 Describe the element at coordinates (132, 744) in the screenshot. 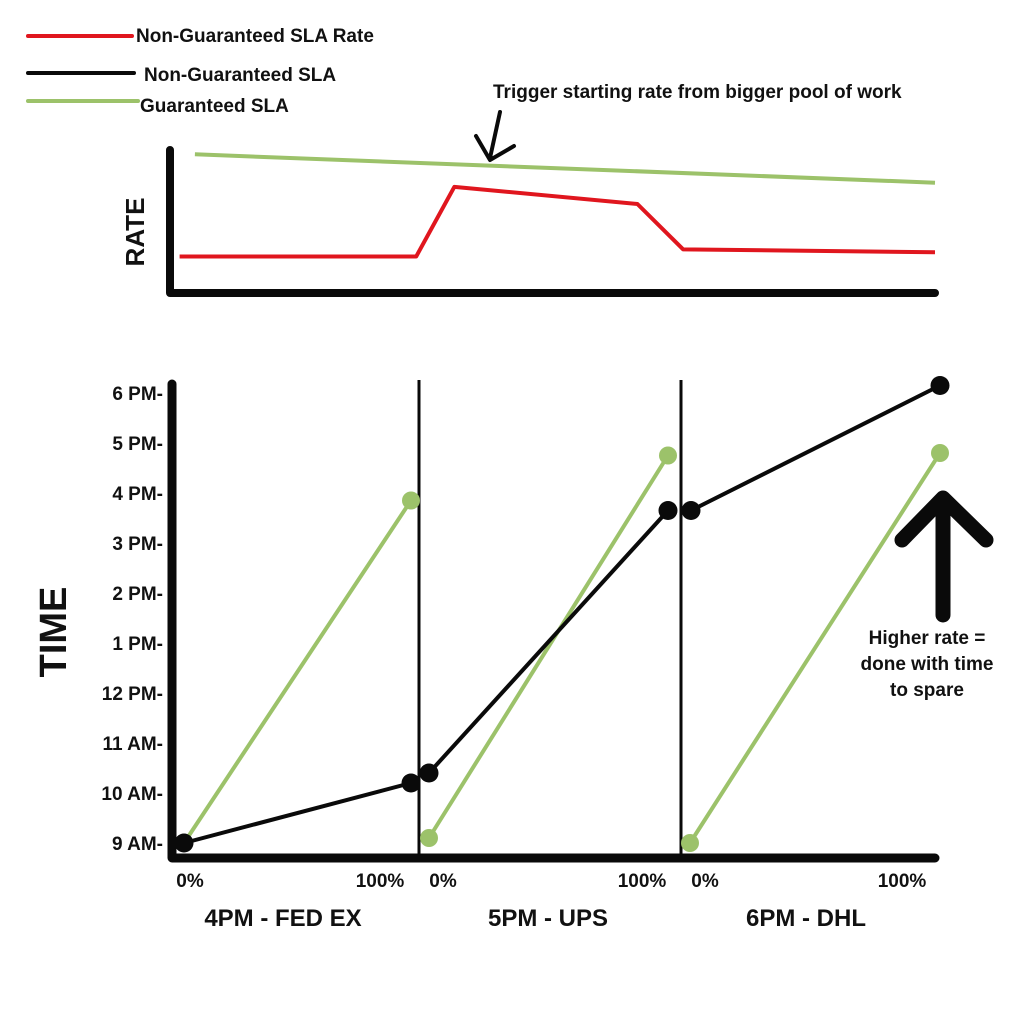

I see `time-tick-label: 11 AM-` at that location.